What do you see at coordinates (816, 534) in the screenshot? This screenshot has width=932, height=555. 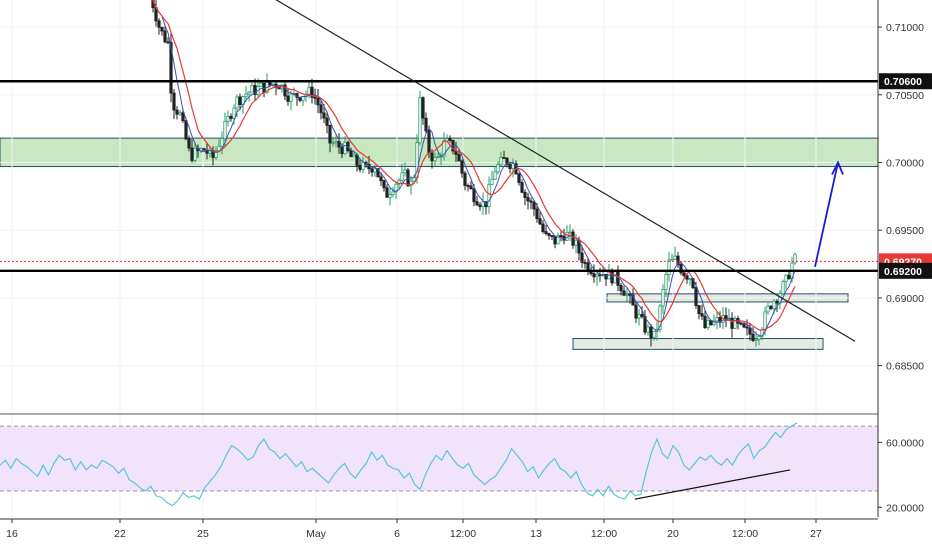 I see `time-tick-label: 27` at bounding box center [816, 534].